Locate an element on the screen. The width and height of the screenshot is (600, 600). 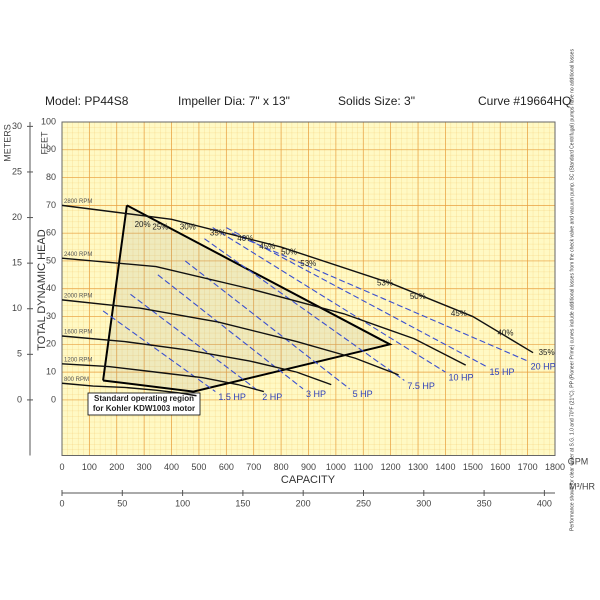
efficiency-label: 20% is located at coordinates (143, 224).